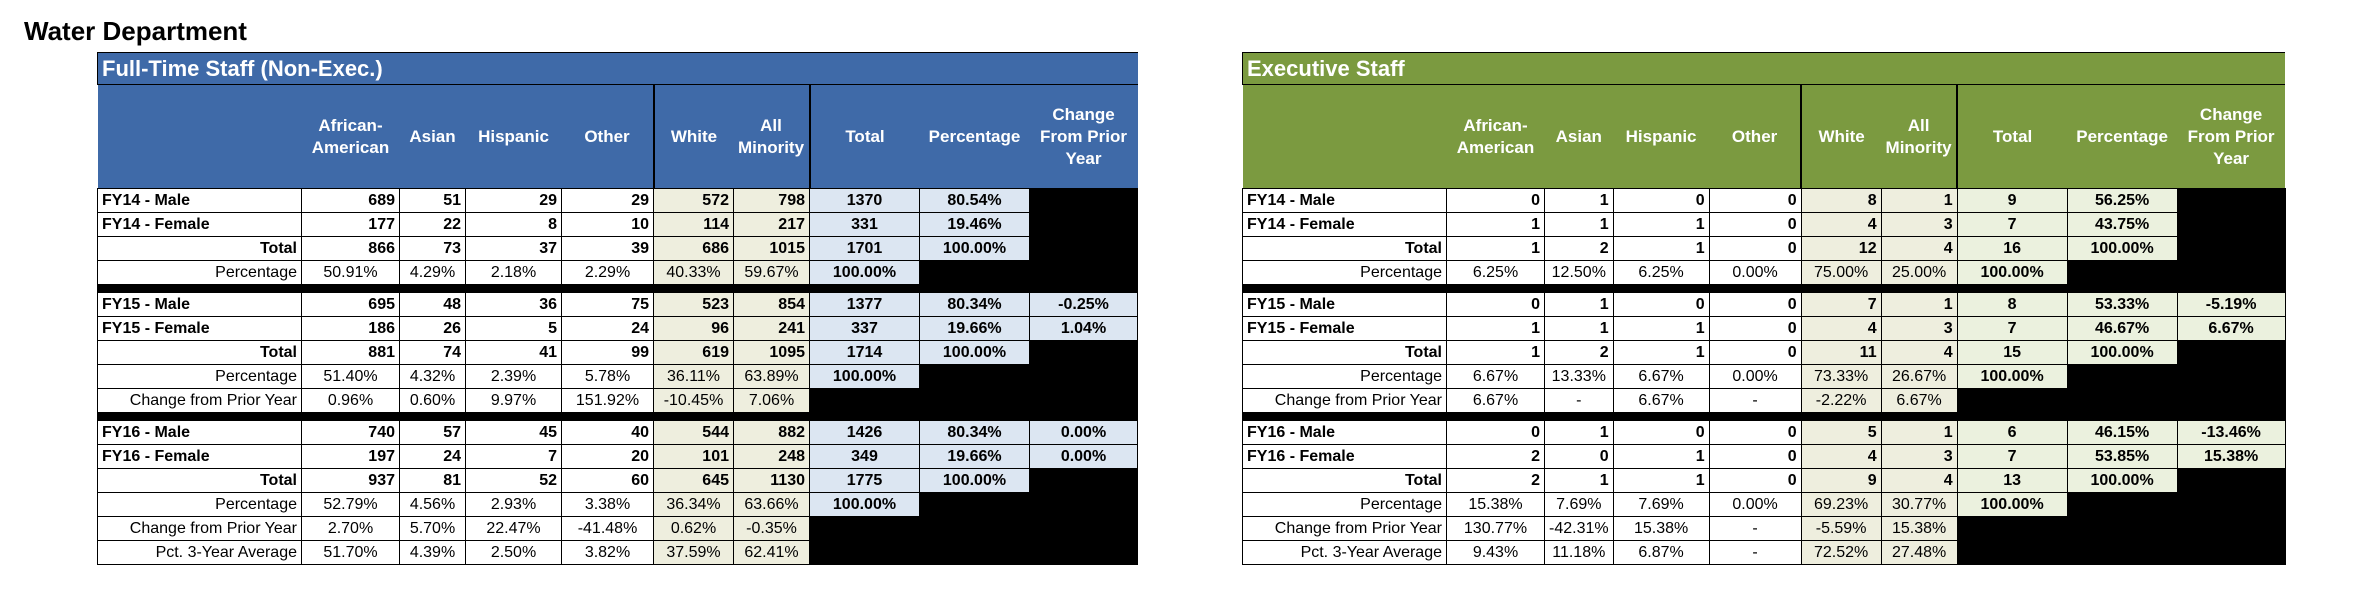 This screenshot has height=596, width=2364. What do you see at coordinates (1495, 376) in the screenshot?
I see `cell: 6.67%` at bounding box center [1495, 376].